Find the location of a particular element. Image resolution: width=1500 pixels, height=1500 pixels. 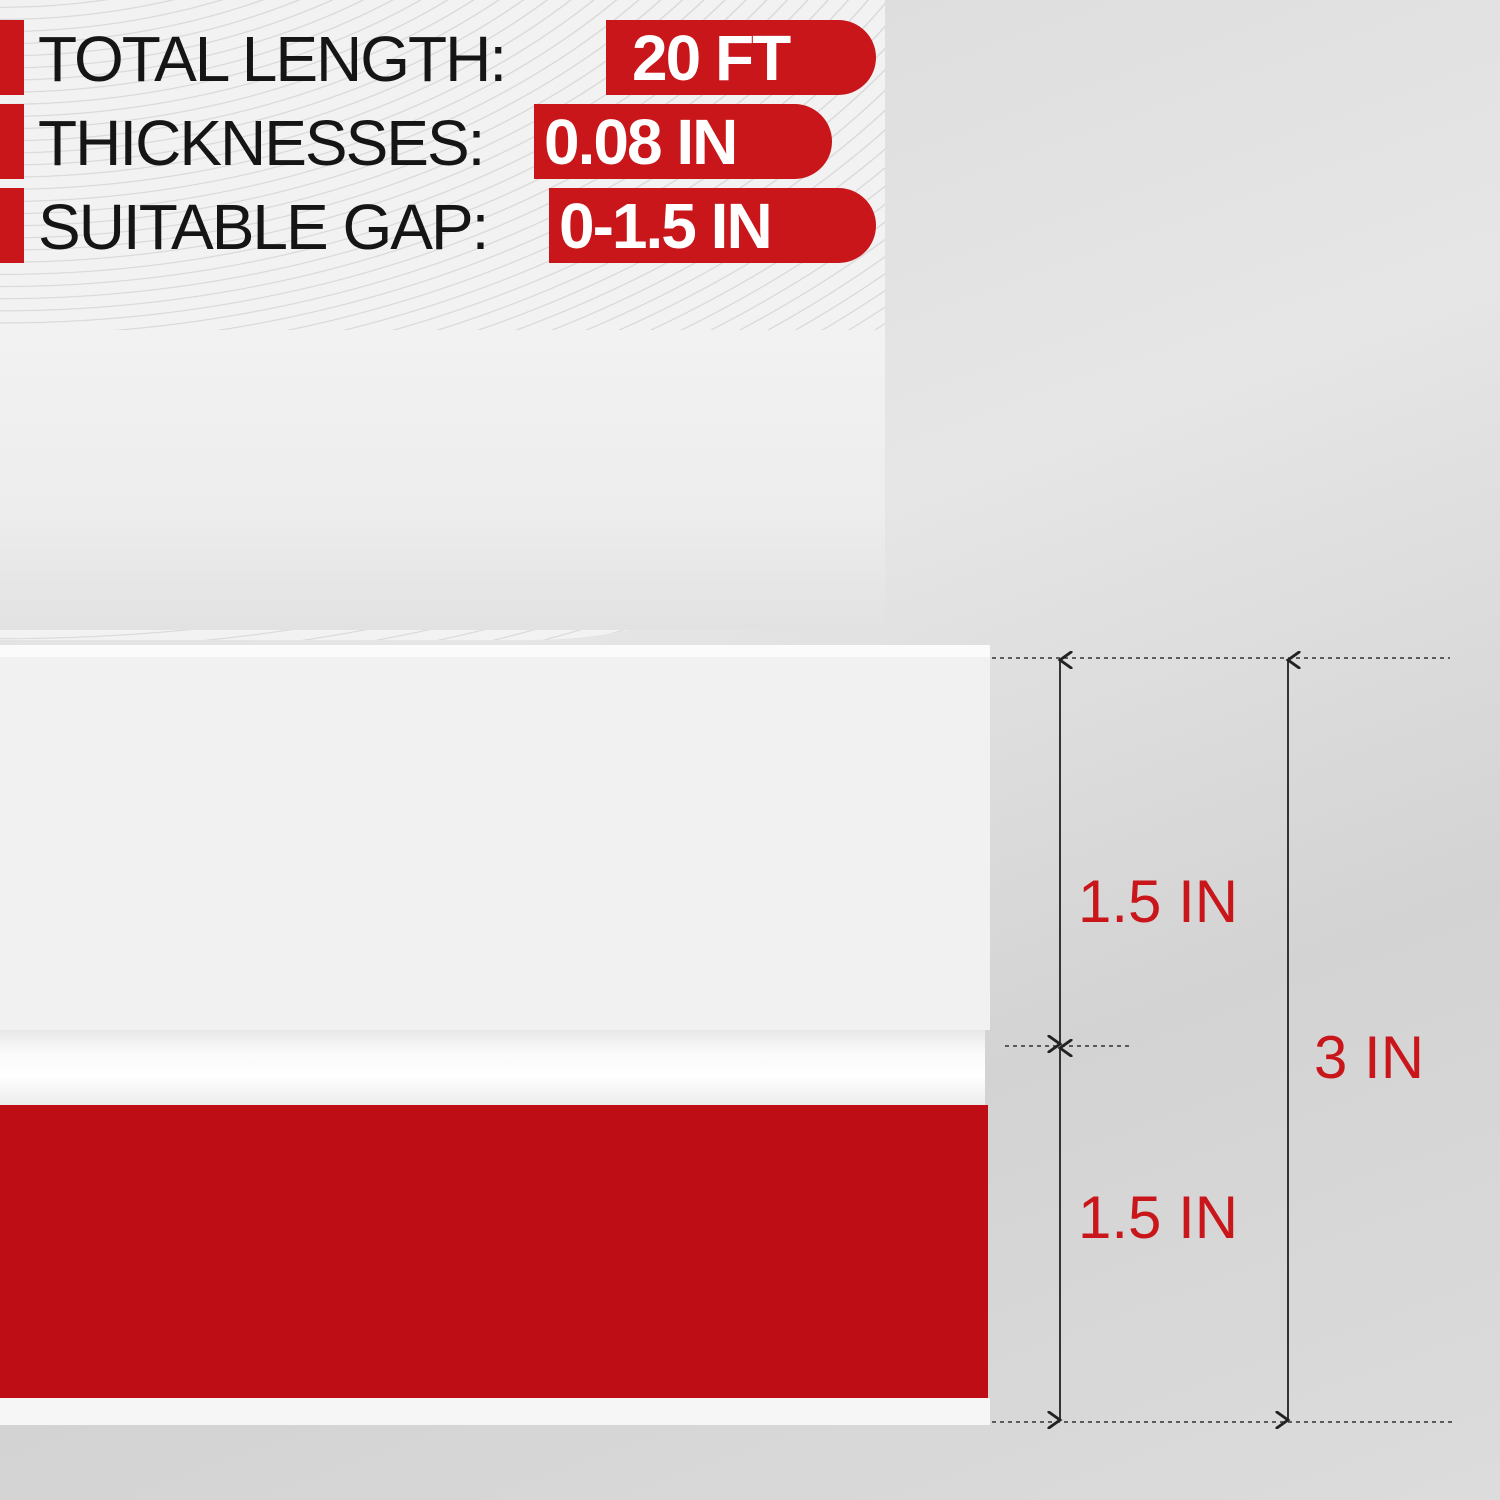

spec-row-gap: SUITABLE GAP: 0-1.5 IN is located at coordinates (440, 225).